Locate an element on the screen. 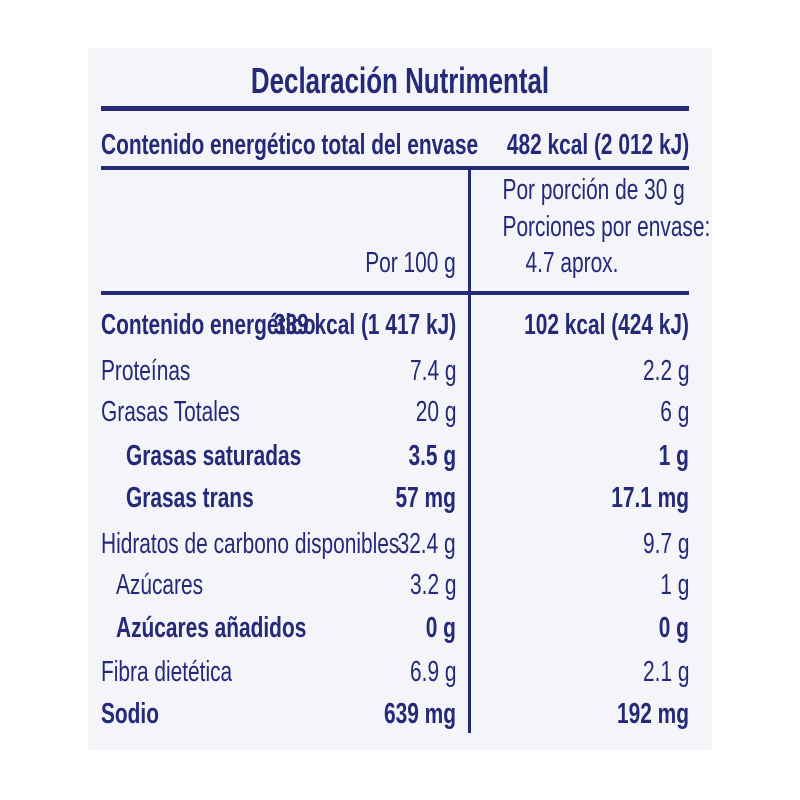 This screenshot has height=800, width=800. row-label: Hidratos de carbono disponibles is located at coordinates (250, 544).